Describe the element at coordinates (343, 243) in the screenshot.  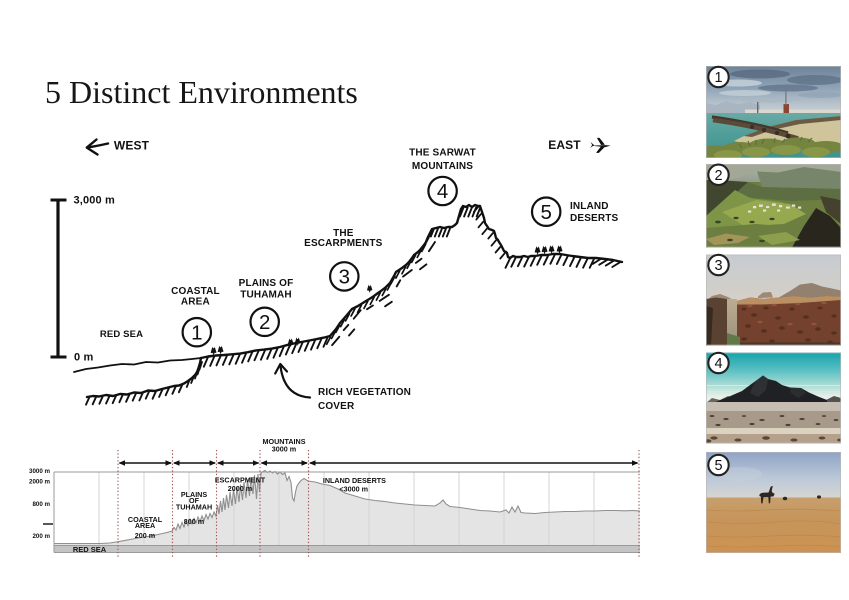
I see `svg-text: ESCARPMENTS` at that location.